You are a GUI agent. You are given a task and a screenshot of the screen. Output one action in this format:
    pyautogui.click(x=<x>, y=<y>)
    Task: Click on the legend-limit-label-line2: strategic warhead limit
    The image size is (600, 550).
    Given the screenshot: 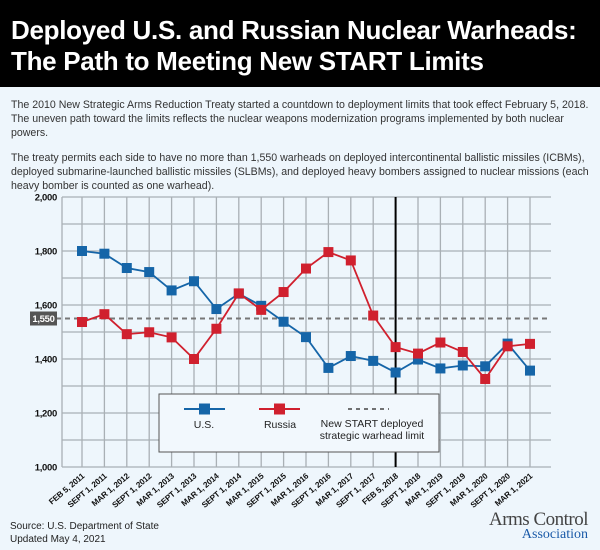 What is the action you would take?
    pyautogui.click(x=372, y=436)
    